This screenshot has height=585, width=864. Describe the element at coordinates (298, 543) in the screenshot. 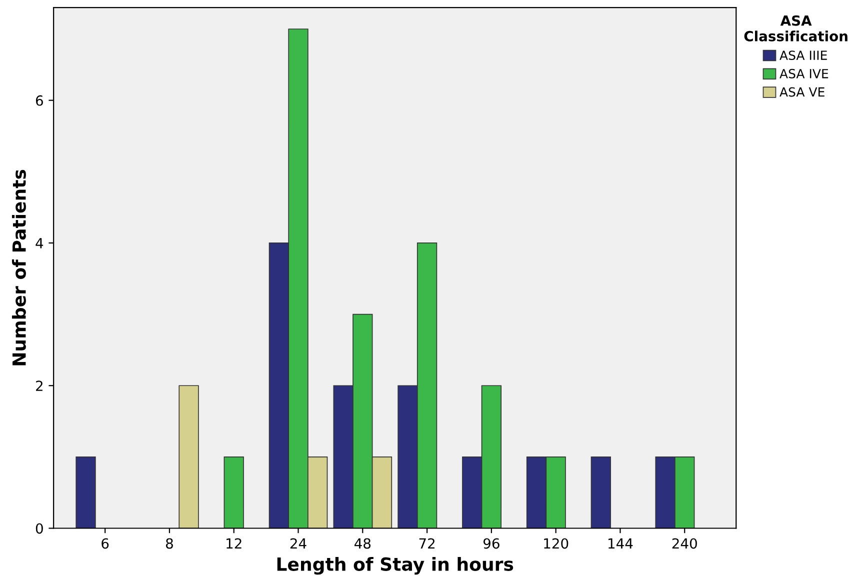

I see `x-tick-label: 24` at that location.